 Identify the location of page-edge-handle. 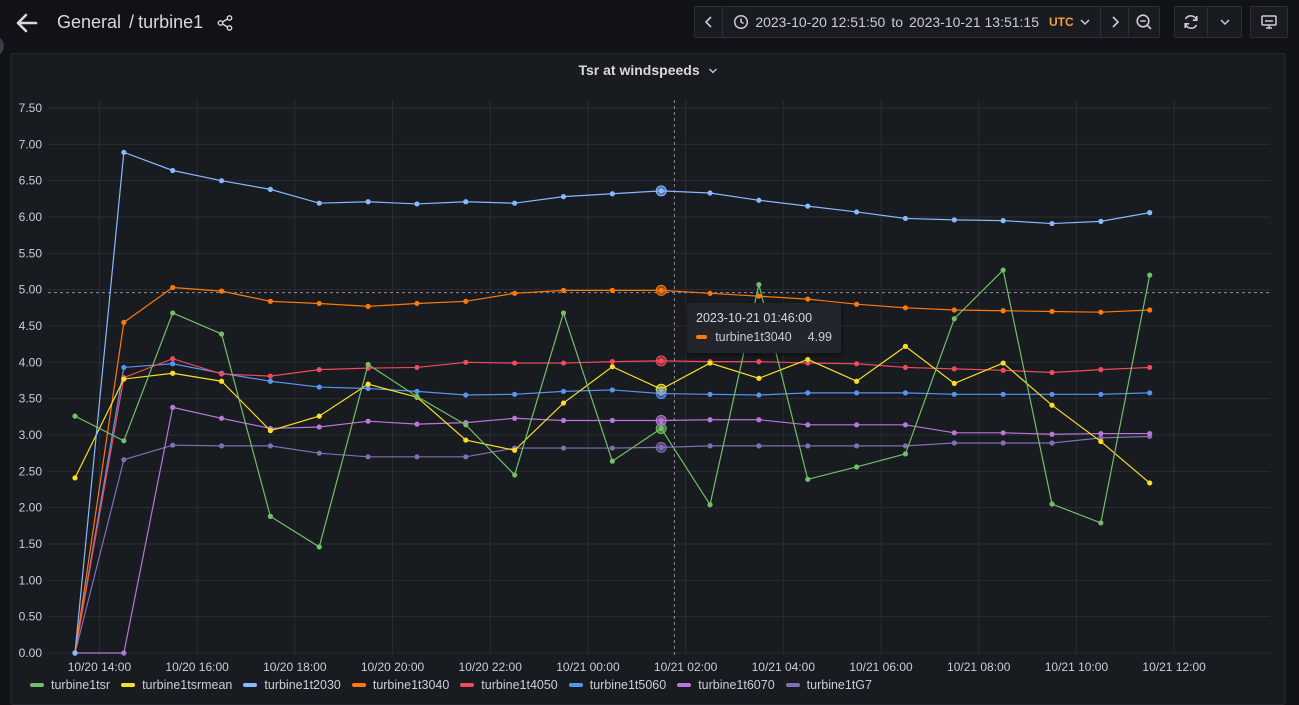
(2, 46).